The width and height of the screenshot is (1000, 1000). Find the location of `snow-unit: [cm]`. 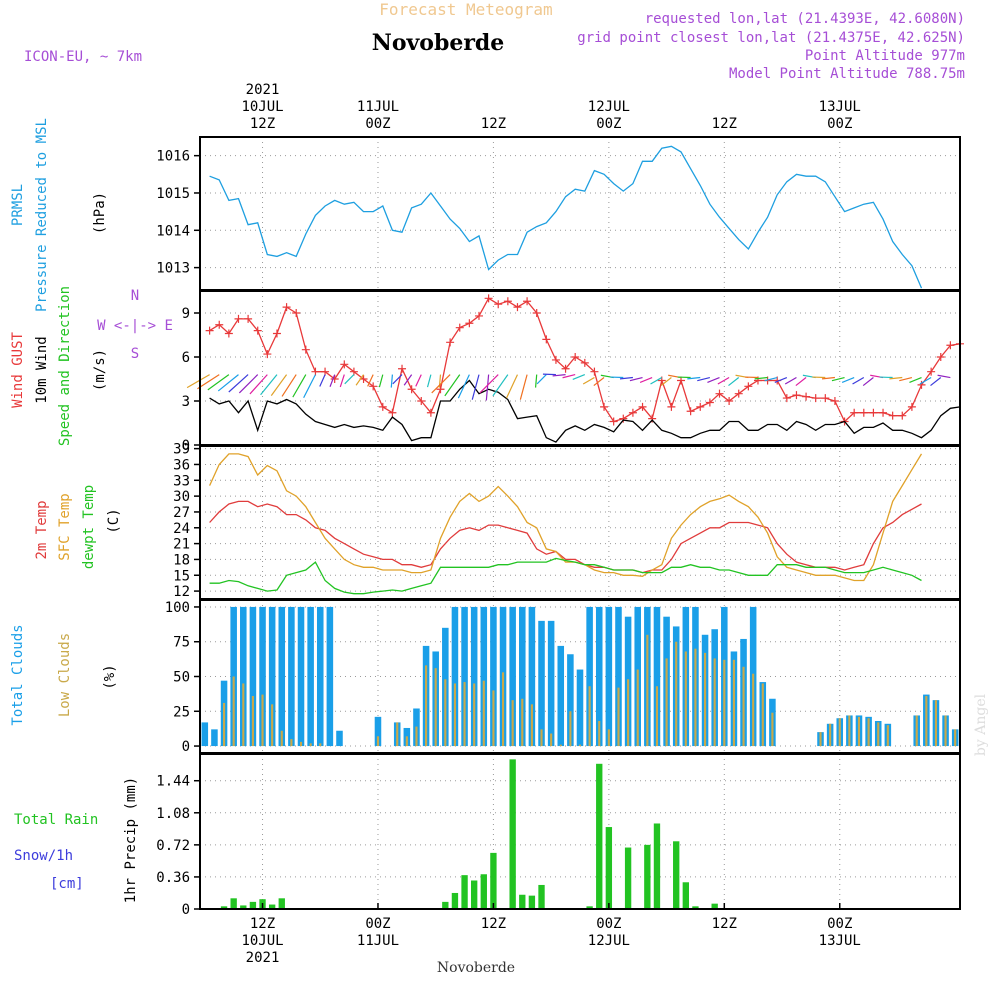

snow-unit: [cm] is located at coordinates (67, 884).